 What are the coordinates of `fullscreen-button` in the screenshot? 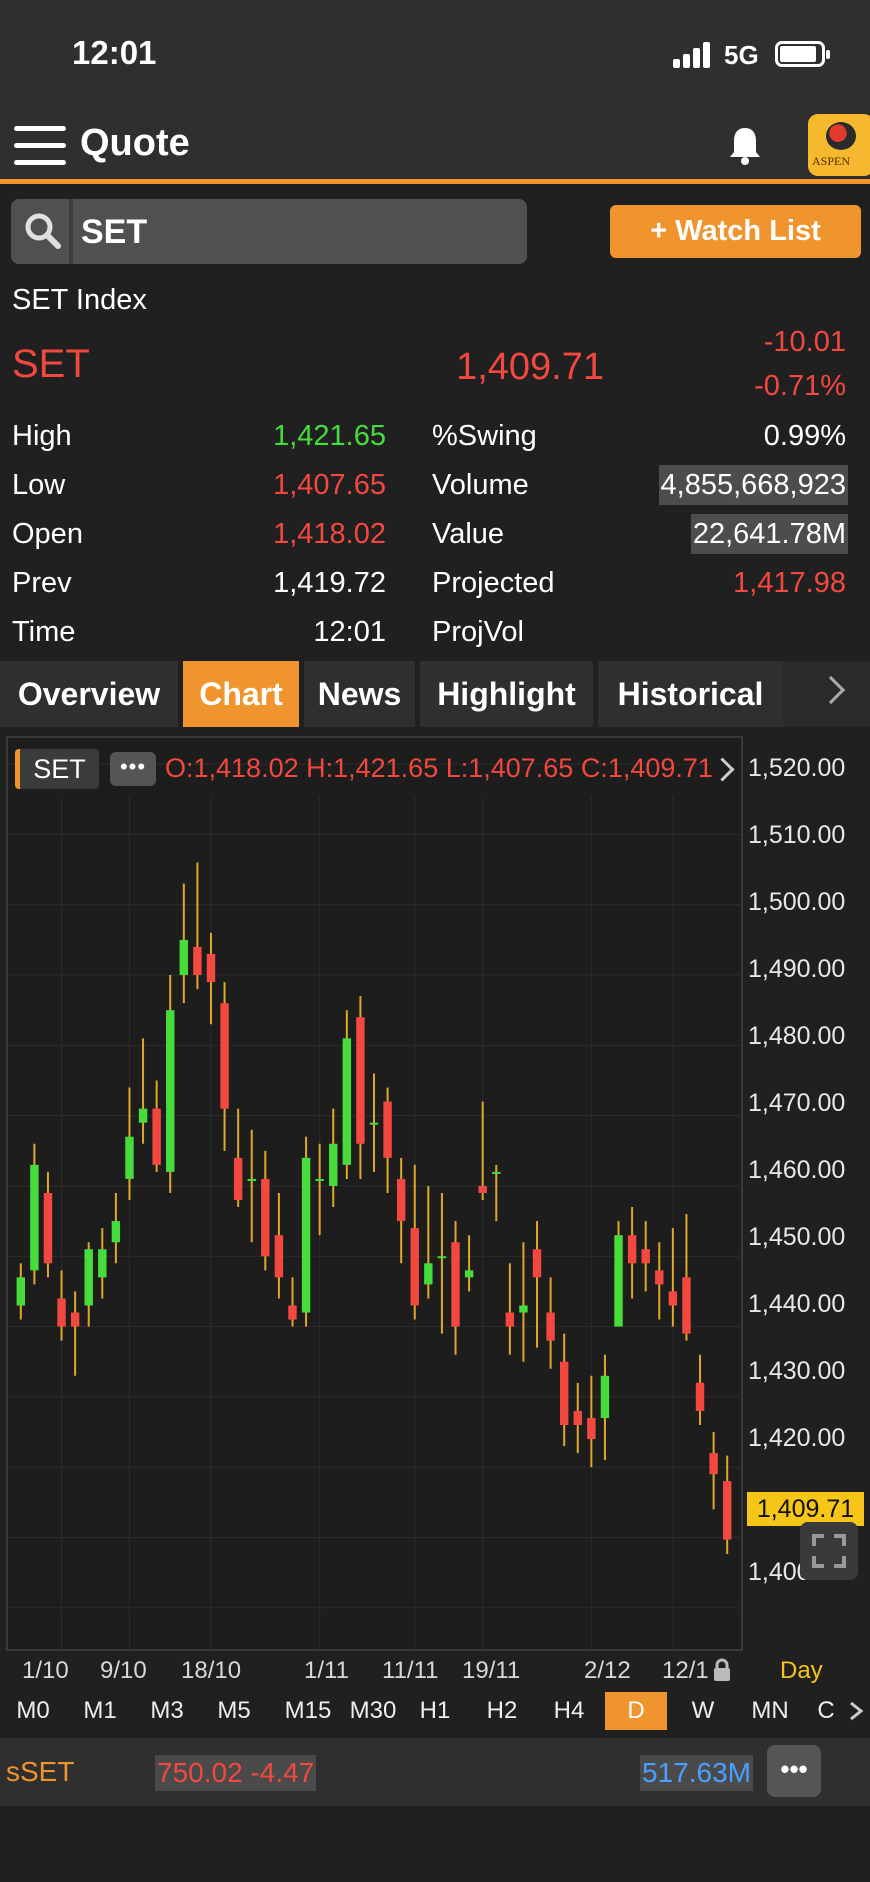 It's located at (829, 1551).